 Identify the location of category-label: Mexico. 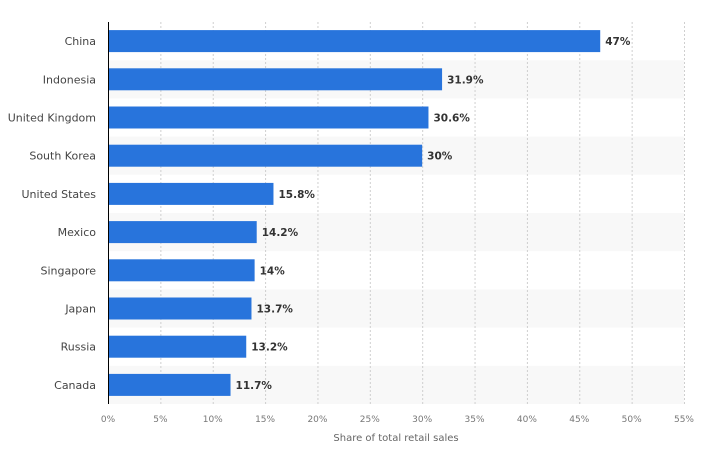
(77, 232).